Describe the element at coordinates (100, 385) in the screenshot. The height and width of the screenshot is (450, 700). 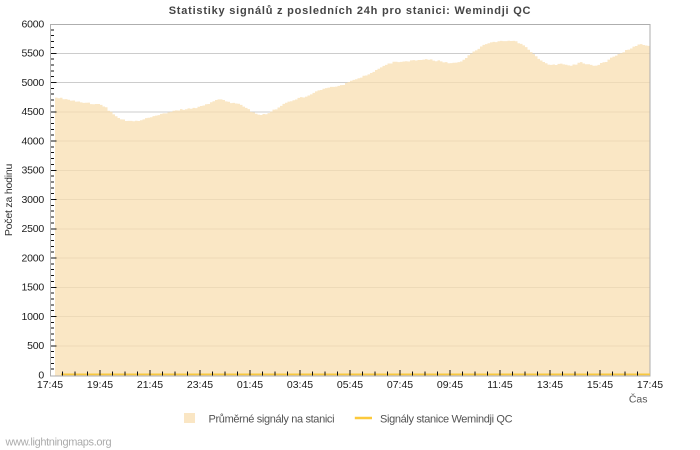
I see `svg-text: 19:45` at that location.